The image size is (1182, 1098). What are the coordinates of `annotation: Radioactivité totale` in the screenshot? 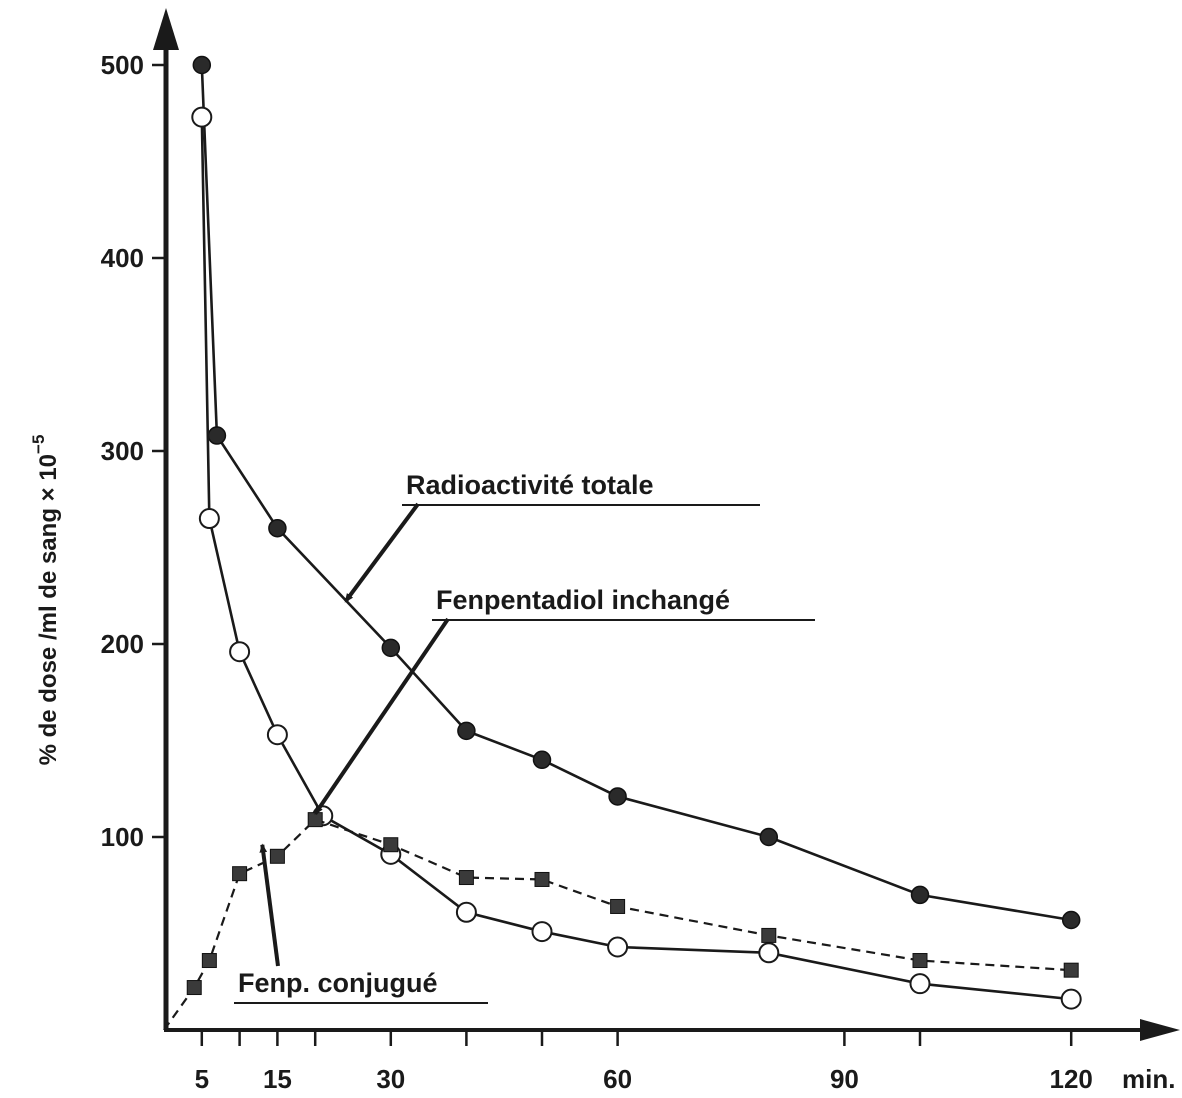 It's located at (551, 536).